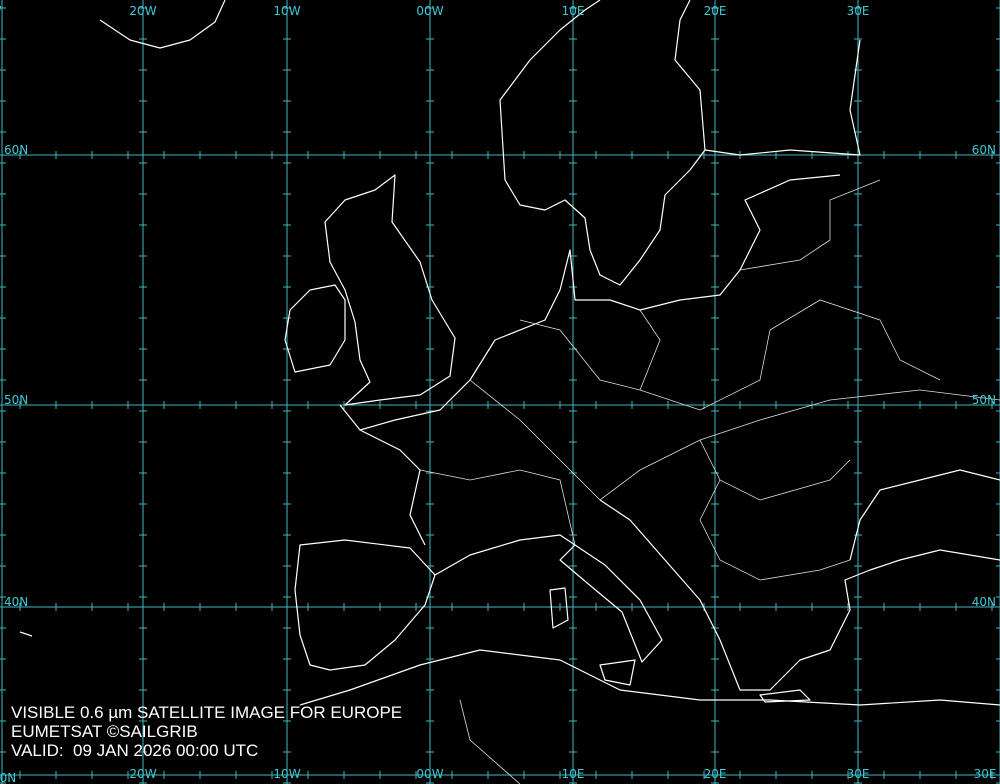 The image size is (1000, 784). What do you see at coordinates (26, 634) in the screenshot?
I see `azores` at bounding box center [26, 634].